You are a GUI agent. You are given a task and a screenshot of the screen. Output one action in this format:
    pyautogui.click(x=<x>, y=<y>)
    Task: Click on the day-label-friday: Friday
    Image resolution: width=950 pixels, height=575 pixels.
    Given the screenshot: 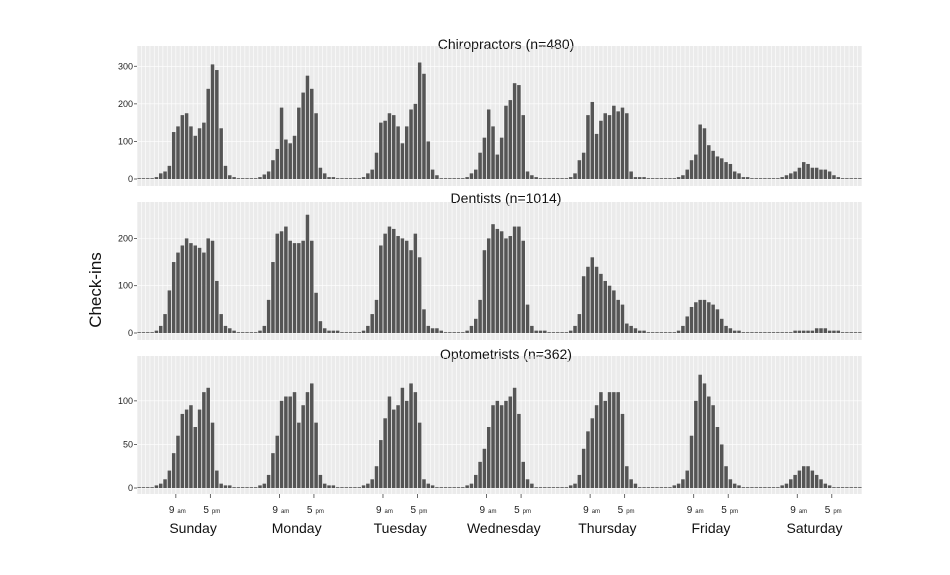 What is the action you would take?
    pyautogui.click(x=711, y=528)
    